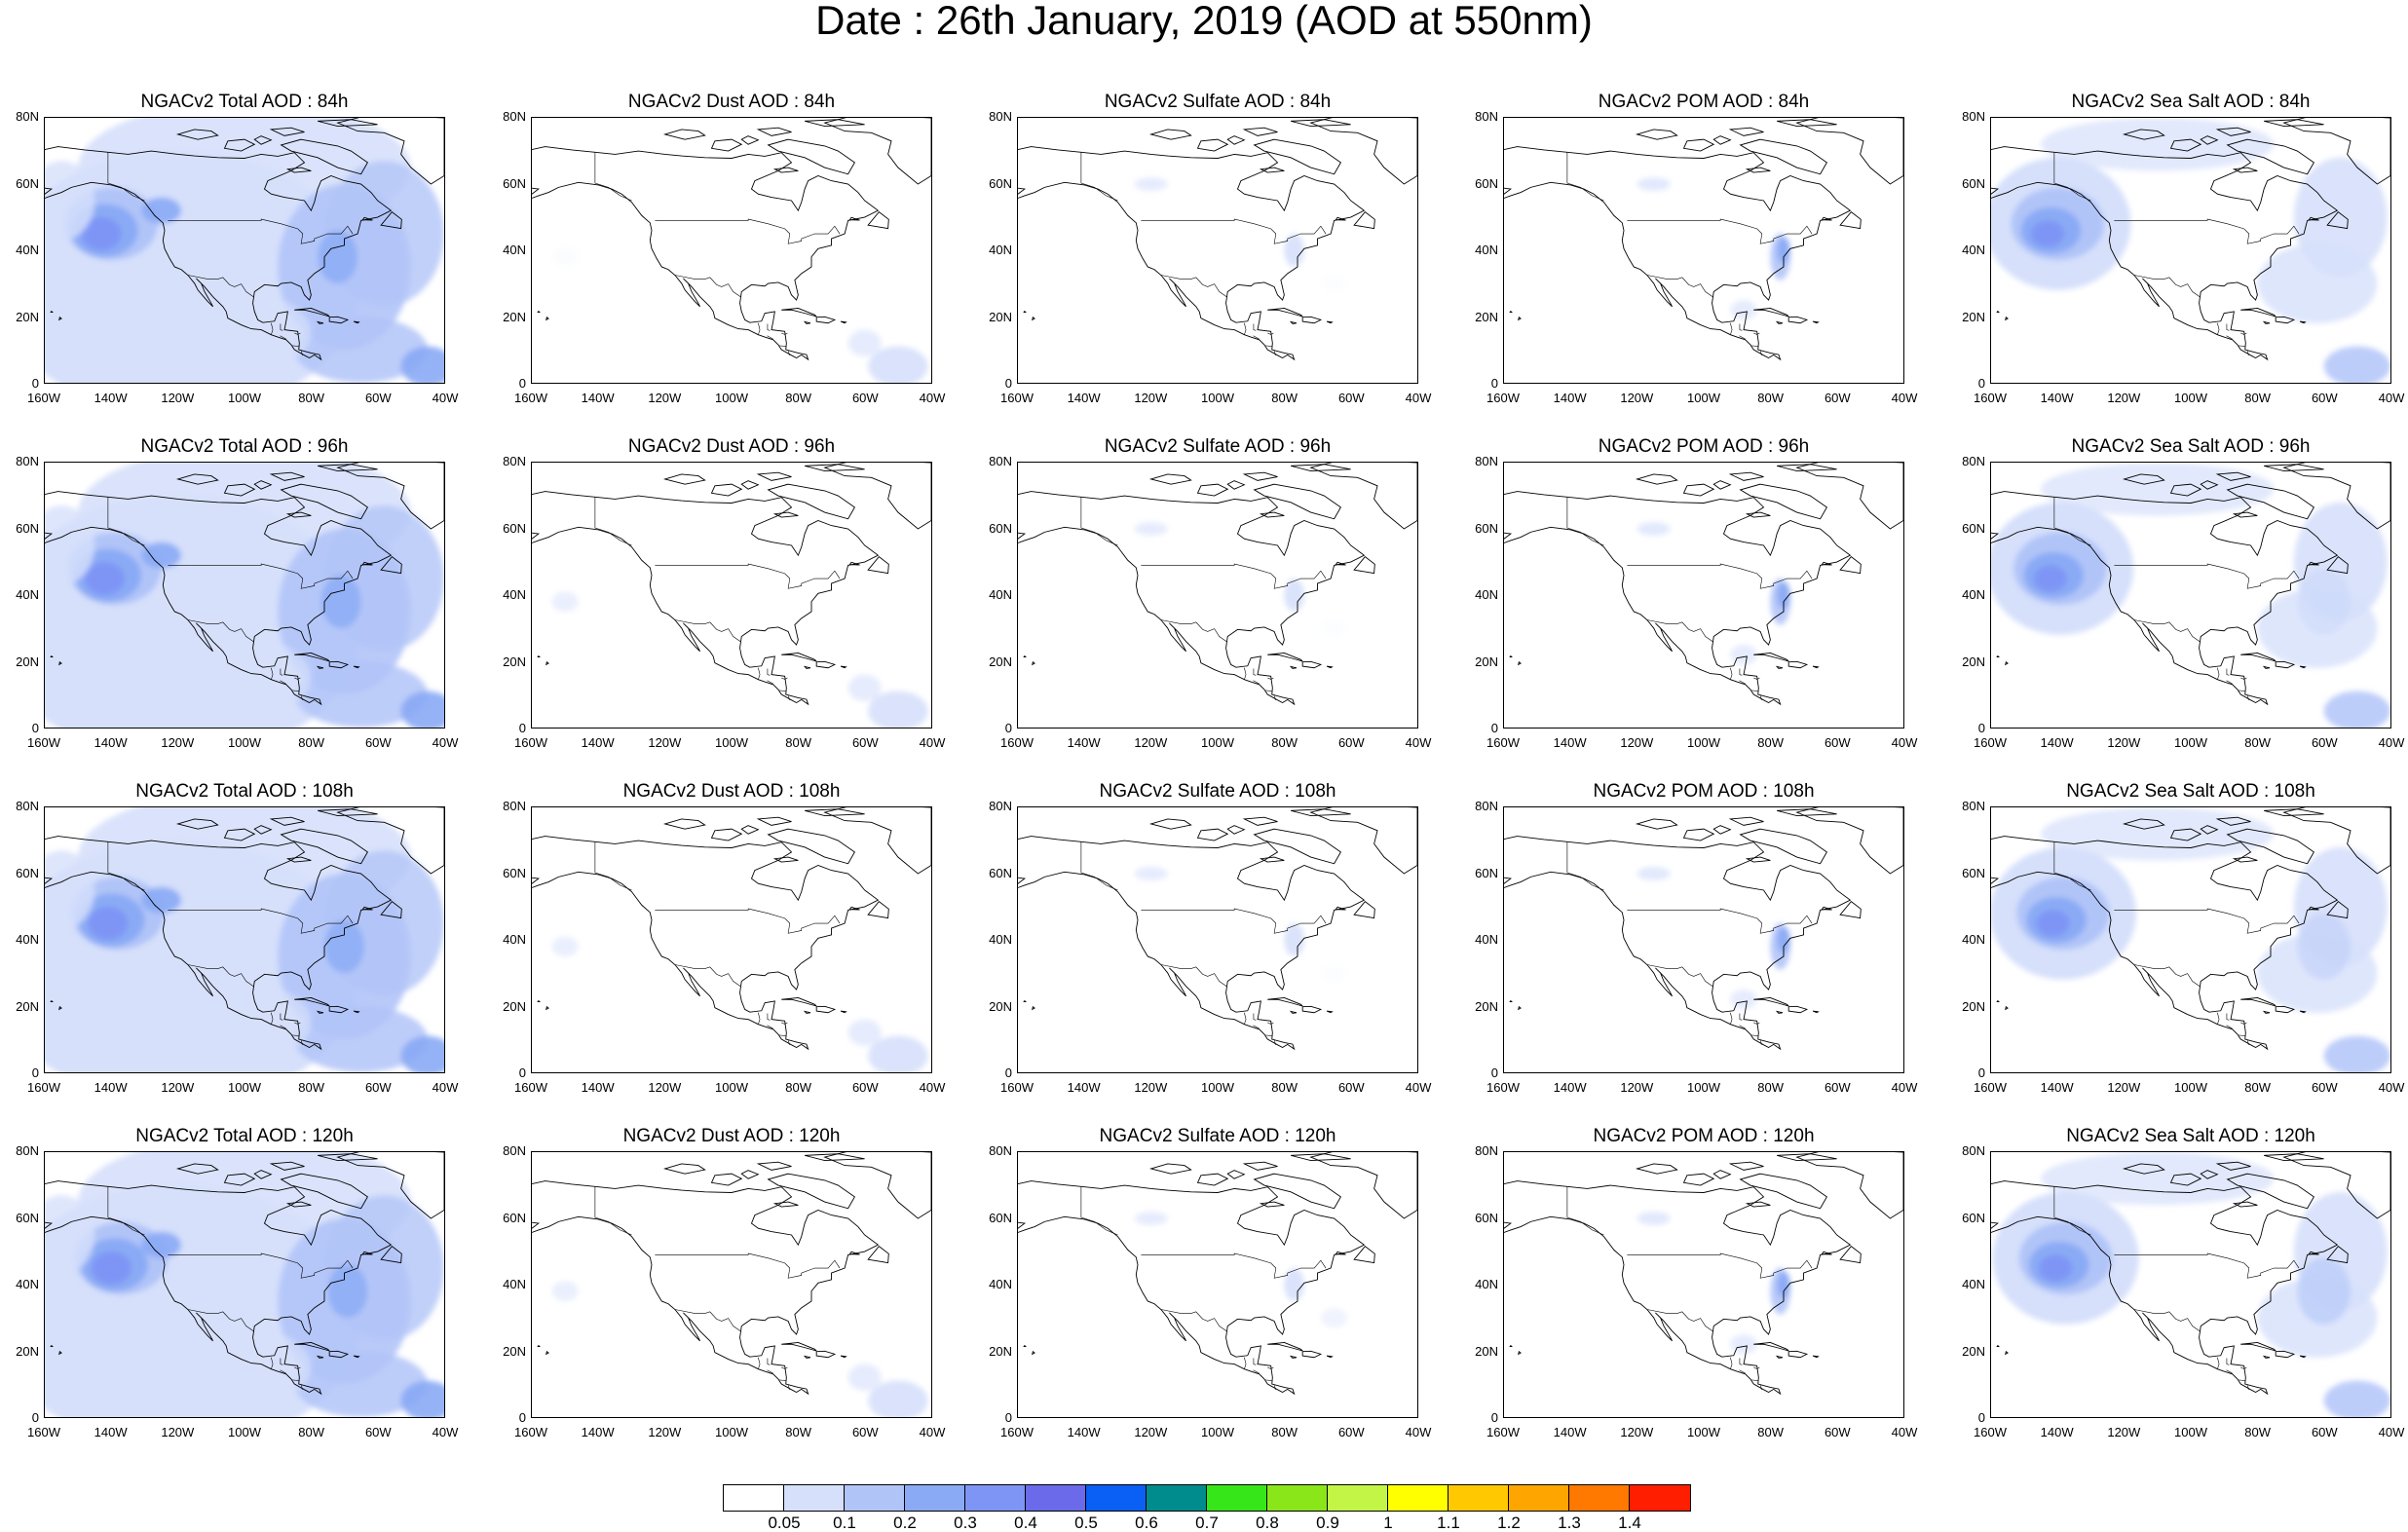  Describe the element at coordinates (1056, 1498) in the screenshot. I see `colorbar-swatch` at that location.